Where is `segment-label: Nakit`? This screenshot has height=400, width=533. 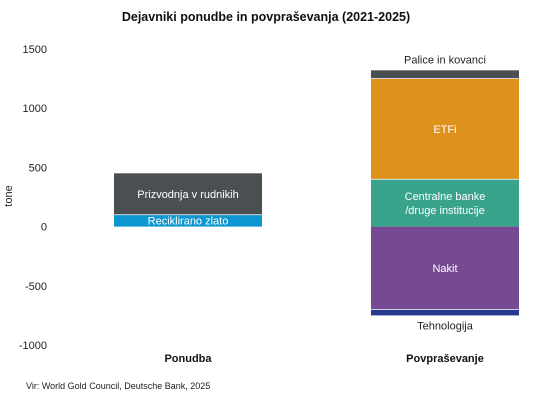 segment-label: Nakit is located at coordinates (444, 269).